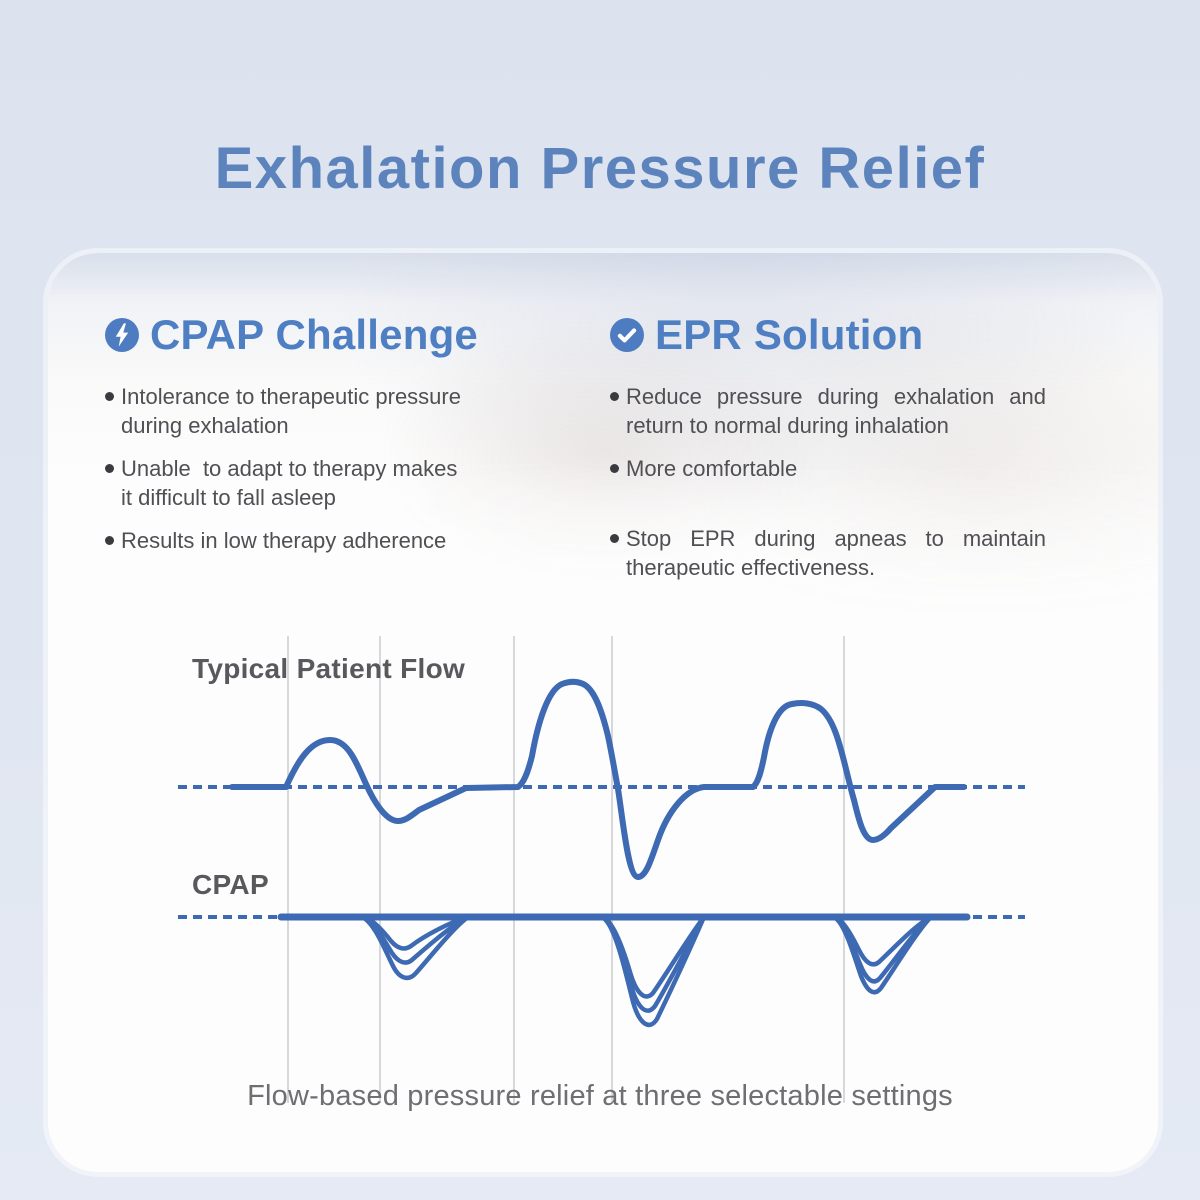 This screenshot has height=1200, width=1200. Describe the element at coordinates (712, 468) in the screenshot. I see `bullet-line: More comfortable` at that location.